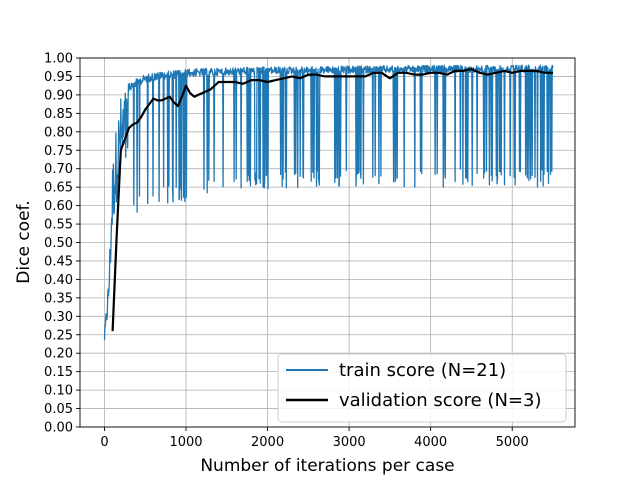  I want to click on x-tick-label: 4000, so click(430, 442).